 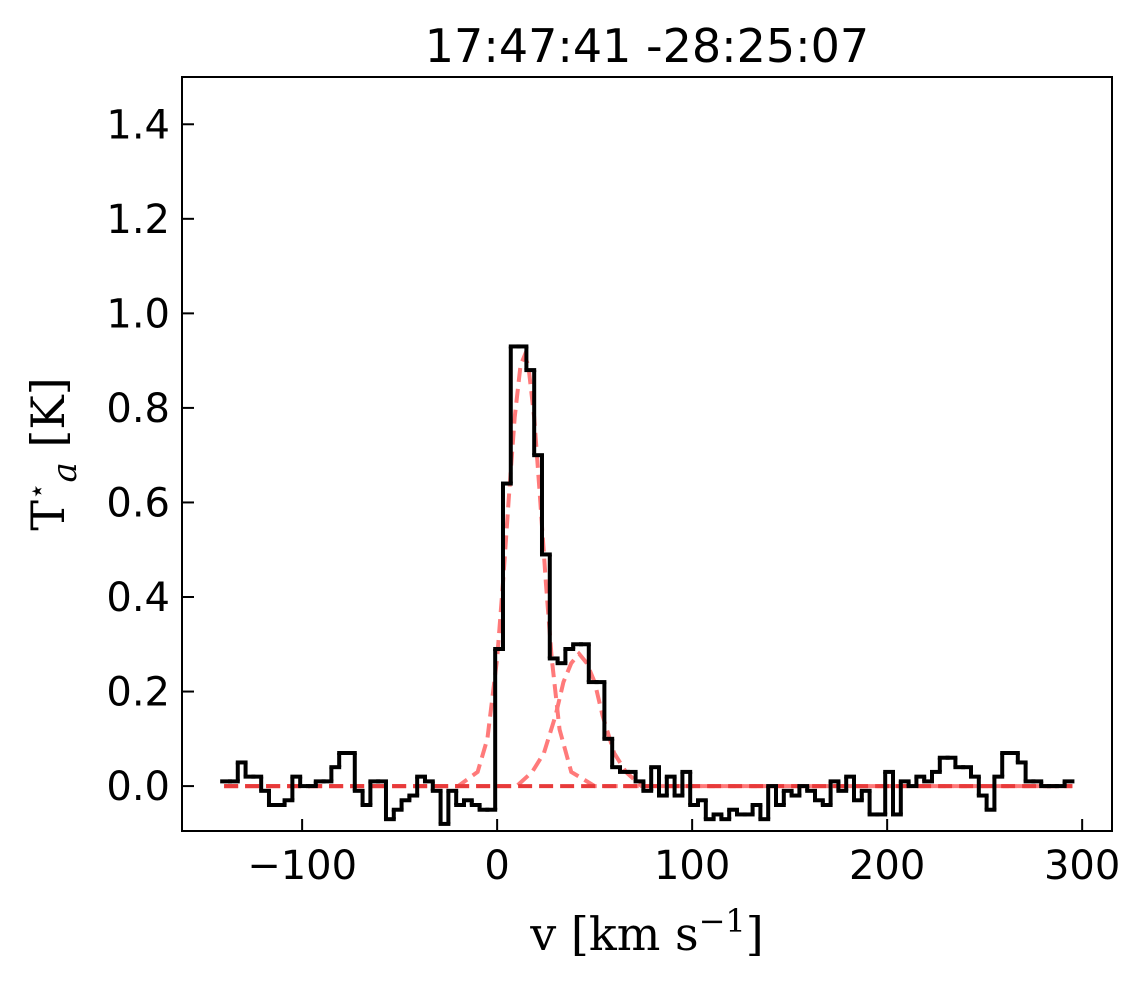 What do you see at coordinates (138, 787) in the screenshot?
I see `y-tick-label: 0.0` at bounding box center [138, 787].